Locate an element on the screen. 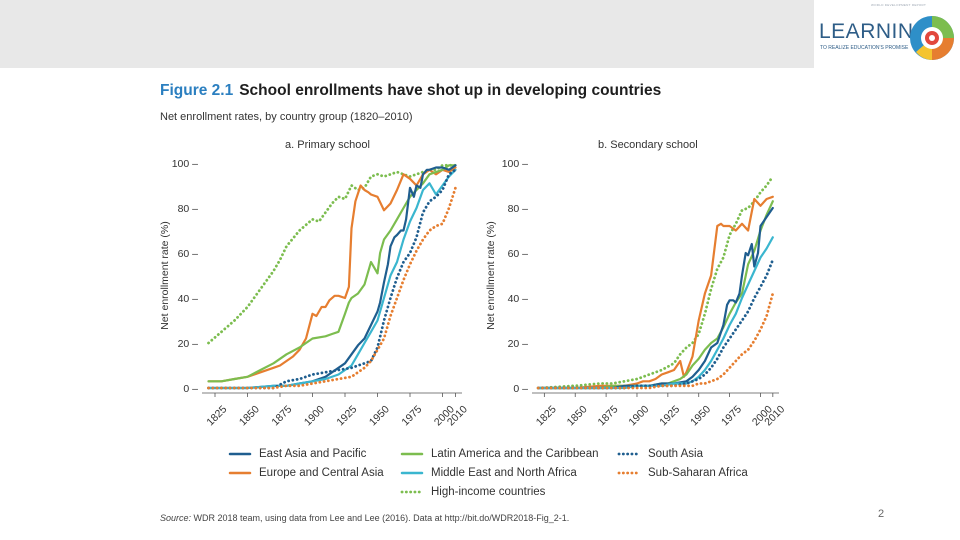  legend-item-south-asia: South Asia is located at coordinates (660, 454).